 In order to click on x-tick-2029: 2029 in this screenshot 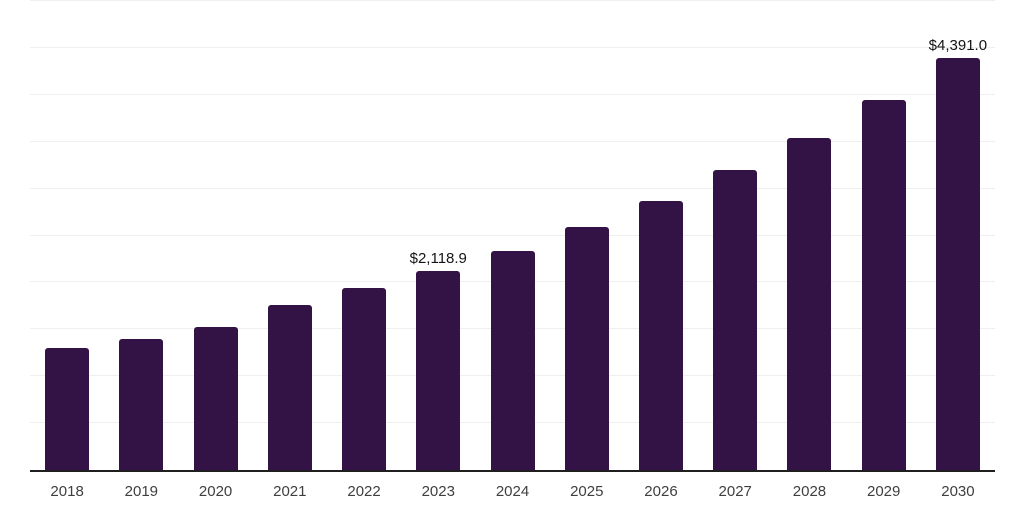, I will do `click(884, 491)`.